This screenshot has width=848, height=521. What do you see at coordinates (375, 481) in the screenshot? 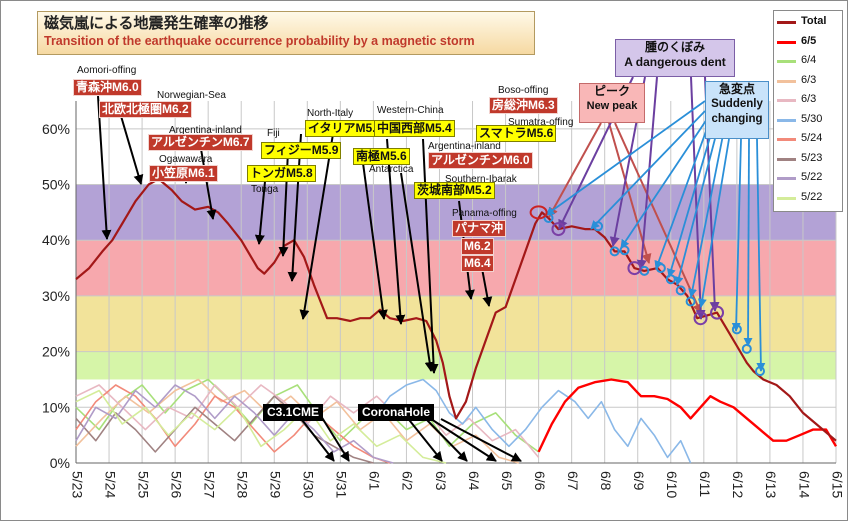
I see `x-tick-label: 6/1` at bounding box center [375, 481].